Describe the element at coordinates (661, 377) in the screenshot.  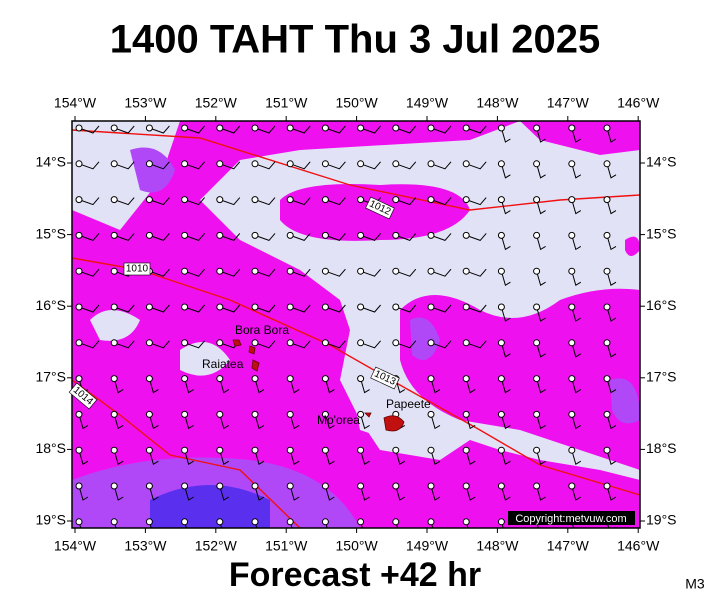
I see `lat-label: 17°S` at that location.